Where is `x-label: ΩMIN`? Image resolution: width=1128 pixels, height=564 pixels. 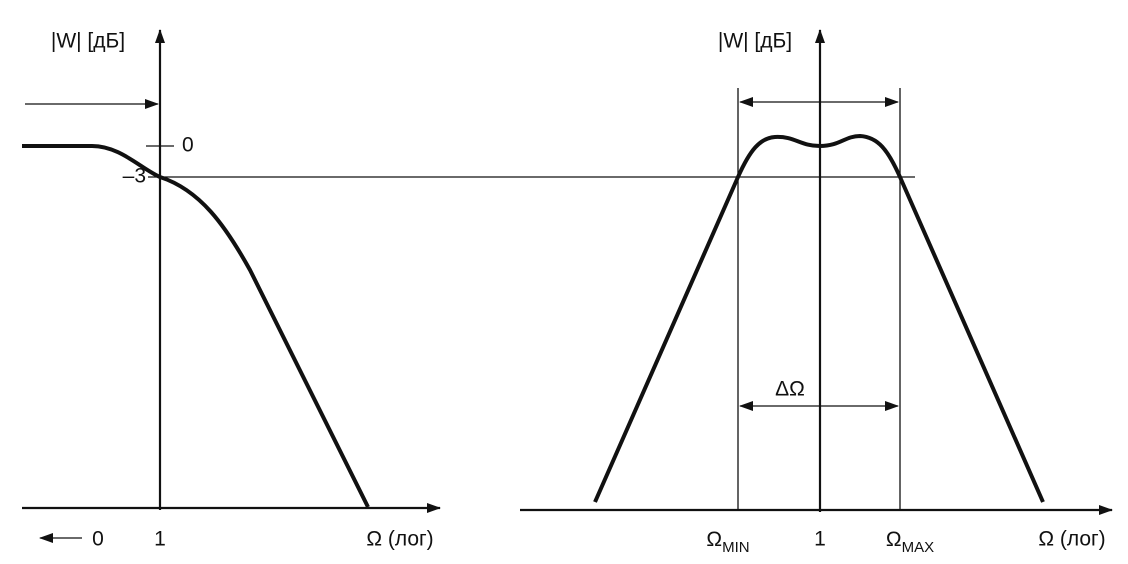
x-label: ΩMIN is located at coordinates (727, 542).